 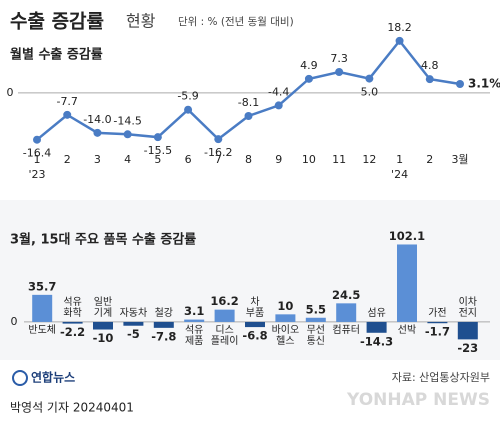 What do you see at coordinates (72, 307) in the screenshot?
I see `x-tick-label: 석유 화학` at bounding box center [72, 307].